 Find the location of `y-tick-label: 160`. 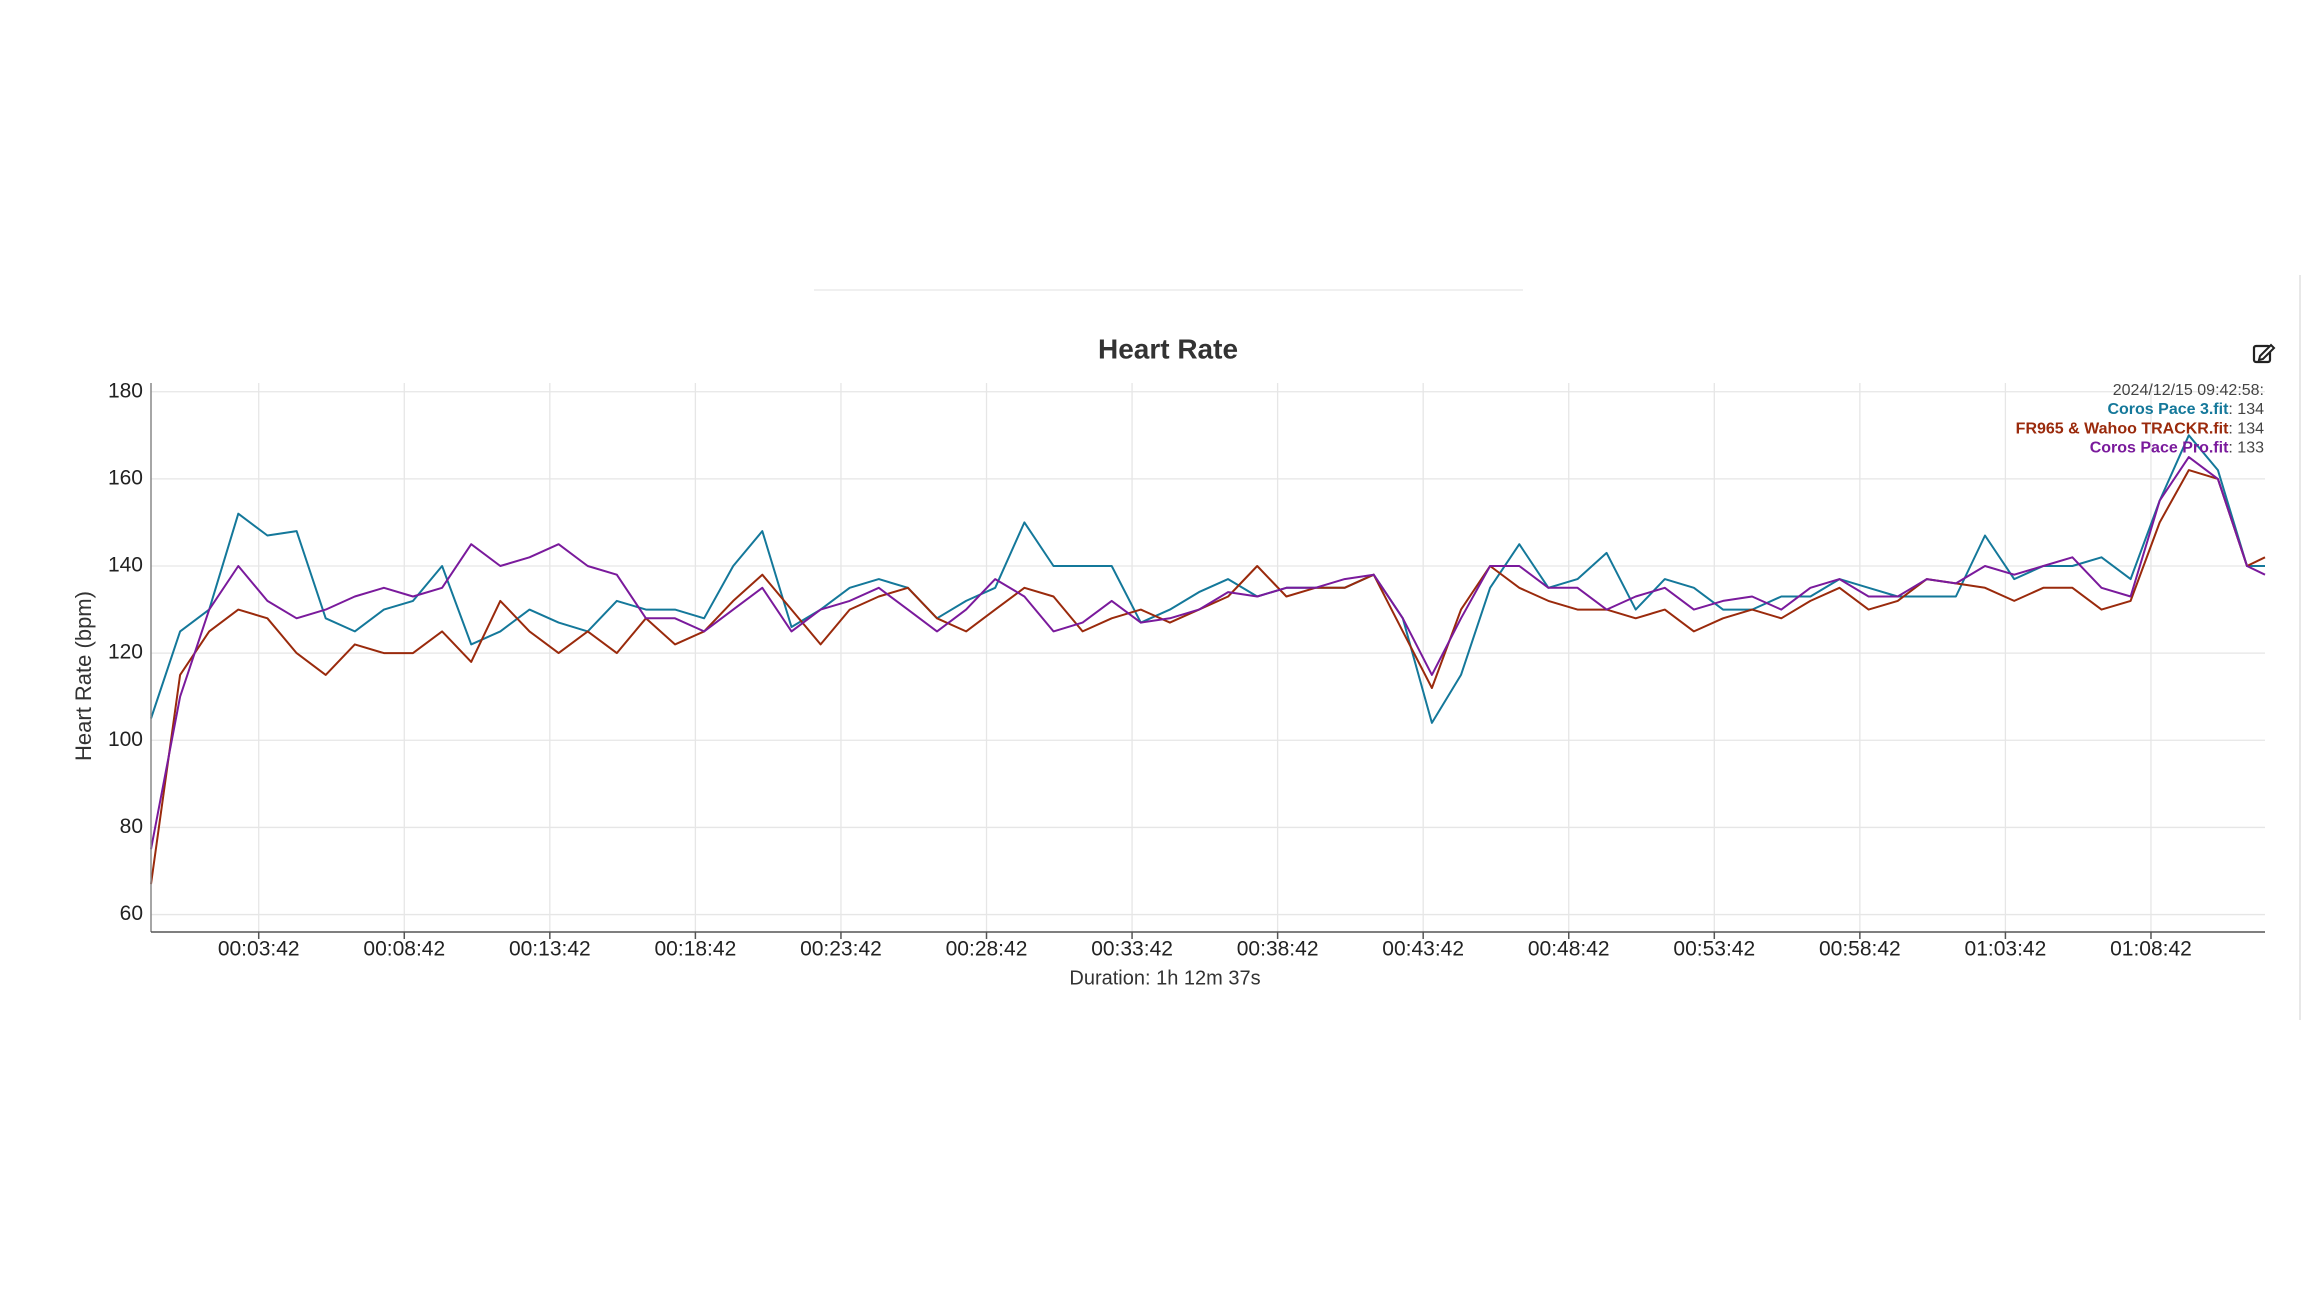

y-tick-label: 160 is located at coordinates (125, 477).